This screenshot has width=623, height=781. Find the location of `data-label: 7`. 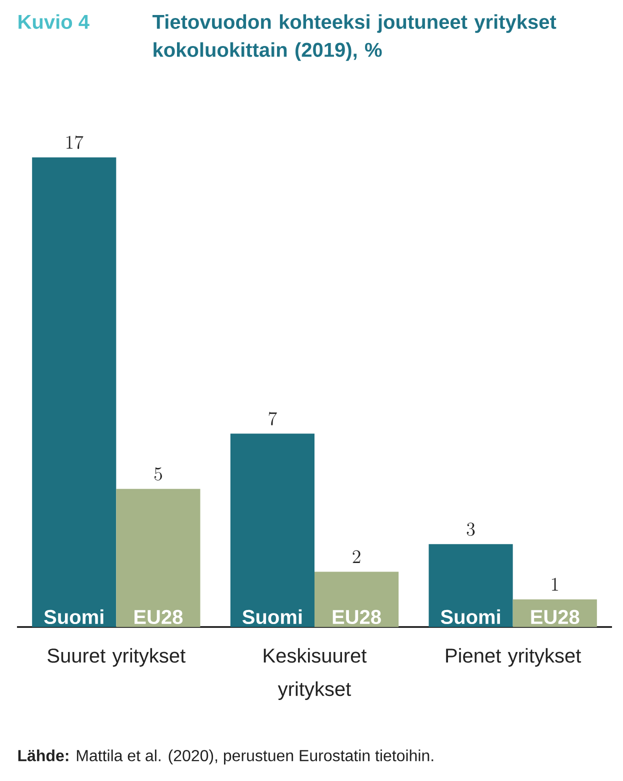

data-label: 7 is located at coordinates (272, 419).